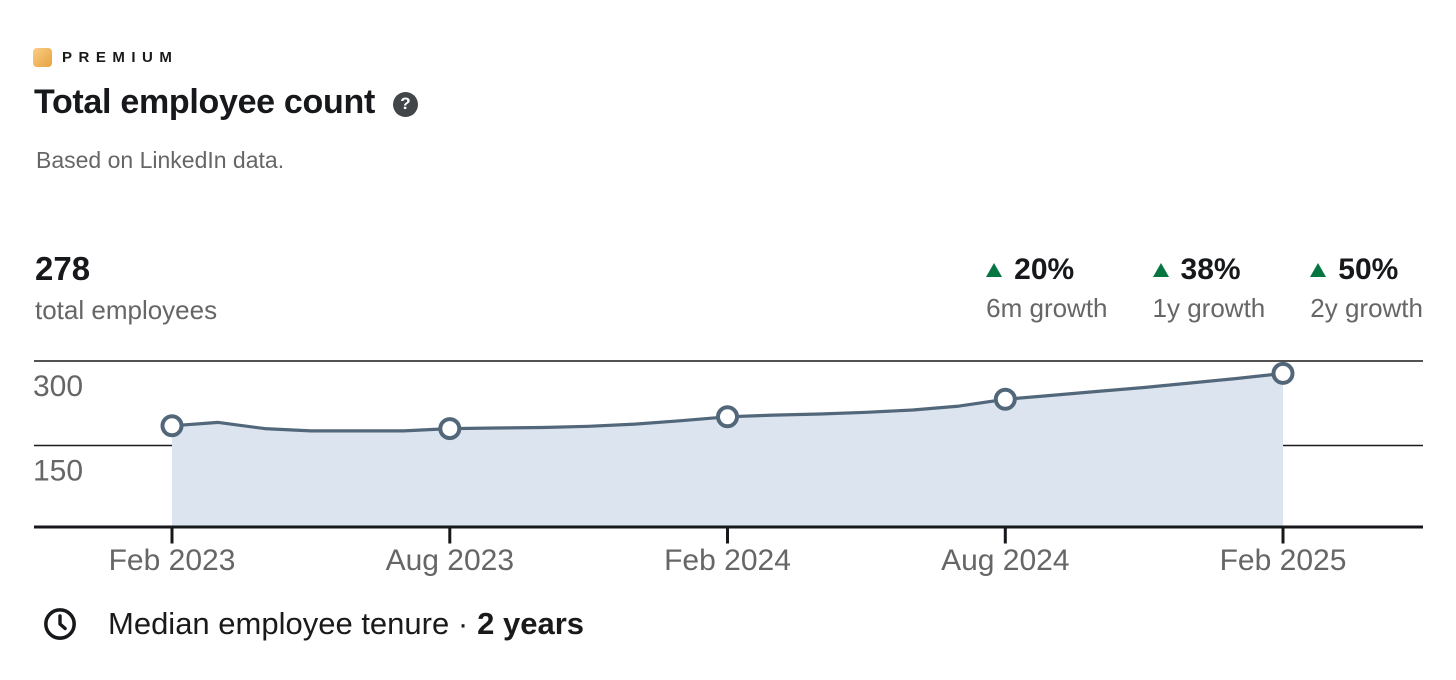 Image resolution: width=1456 pixels, height=680 pixels. What do you see at coordinates (172, 560) in the screenshot?
I see `x-axis-label: Feb 2023` at bounding box center [172, 560].